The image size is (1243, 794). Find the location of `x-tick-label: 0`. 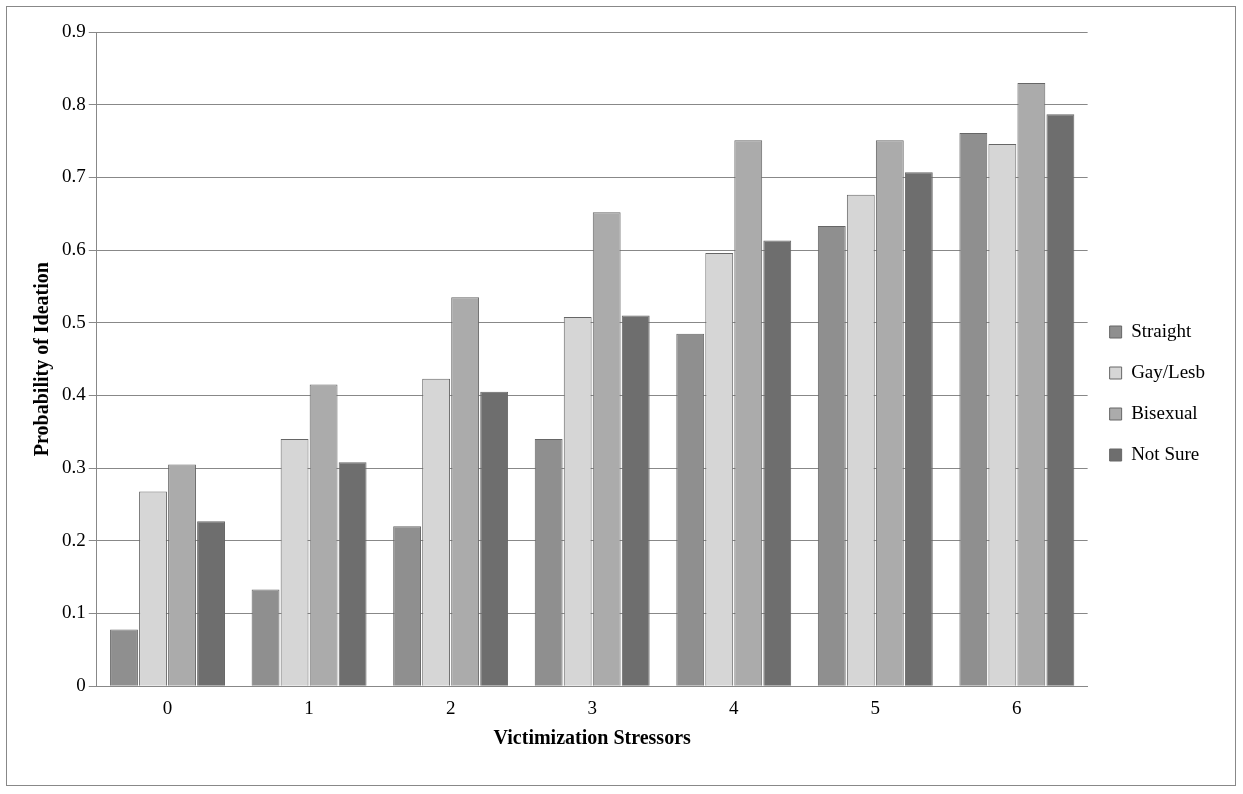

x-tick-label: 0 is located at coordinates (167, 707).